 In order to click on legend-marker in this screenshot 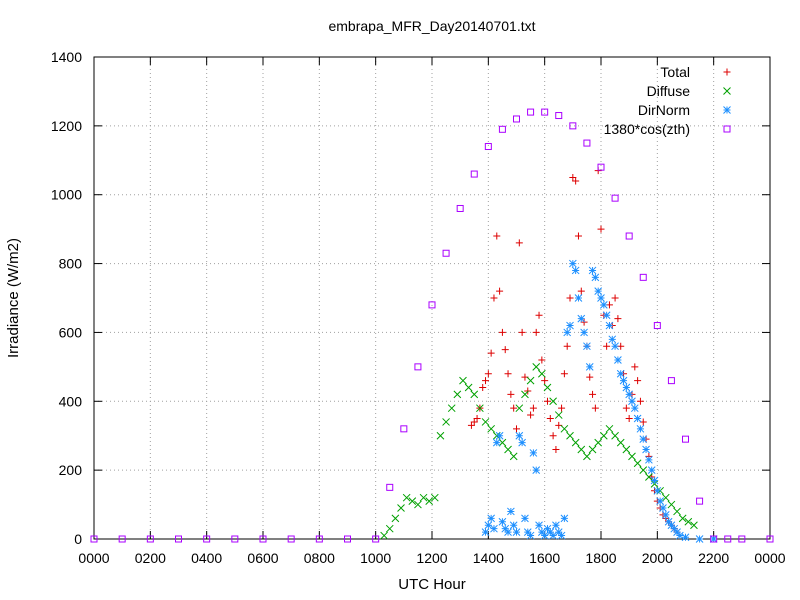, I will do `click(727, 129)`.